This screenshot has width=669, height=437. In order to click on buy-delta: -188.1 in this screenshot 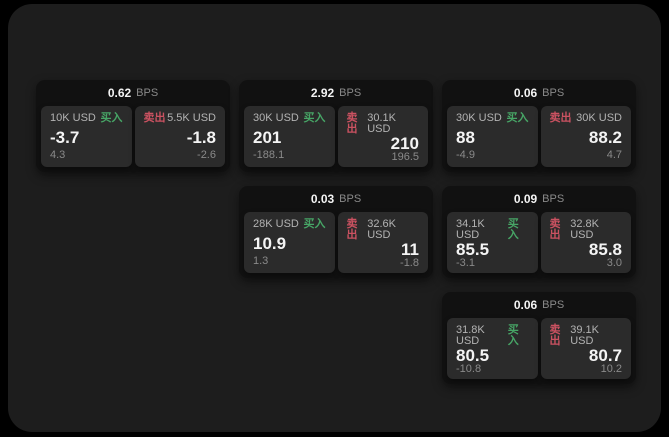, I will do `click(269, 155)`.